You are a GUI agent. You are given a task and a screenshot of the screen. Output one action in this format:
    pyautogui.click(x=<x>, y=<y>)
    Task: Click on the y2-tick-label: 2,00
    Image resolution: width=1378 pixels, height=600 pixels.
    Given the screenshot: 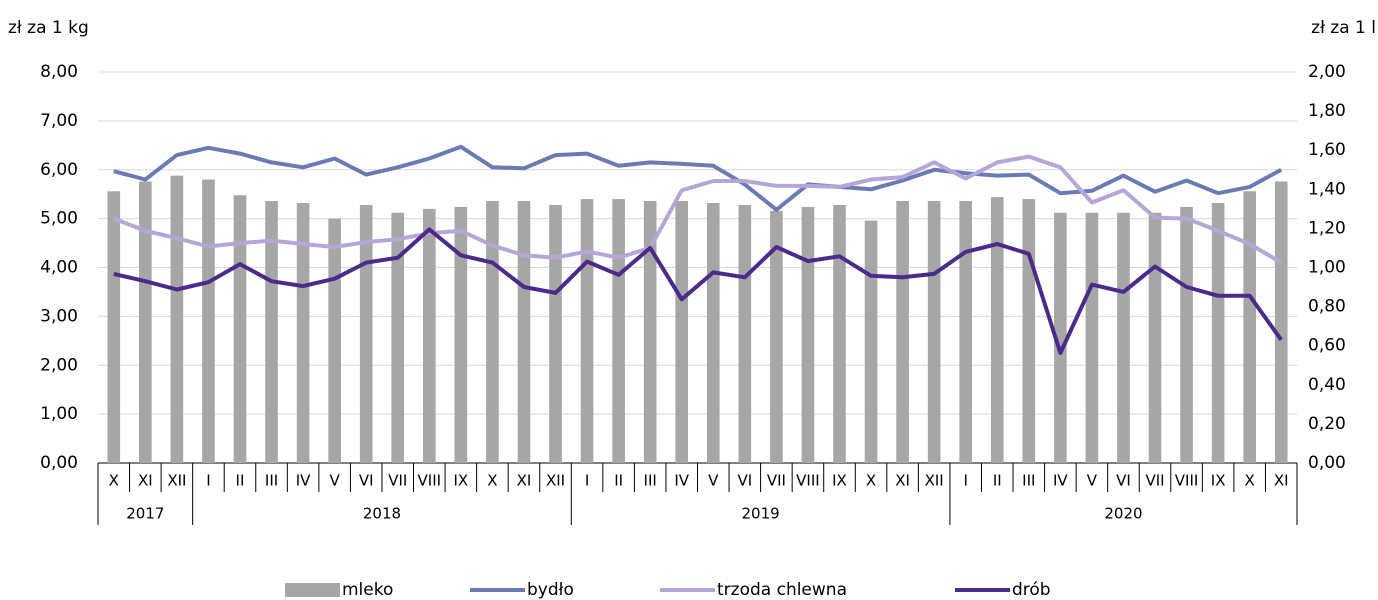 What is the action you would take?
    pyautogui.click(x=1327, y=72)
    